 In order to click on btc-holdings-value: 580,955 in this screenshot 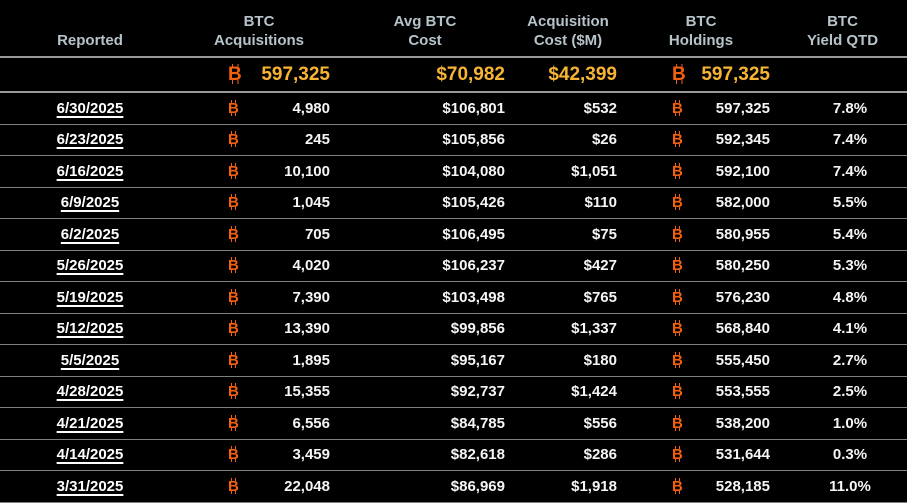, I will do `click(742, 234)`.